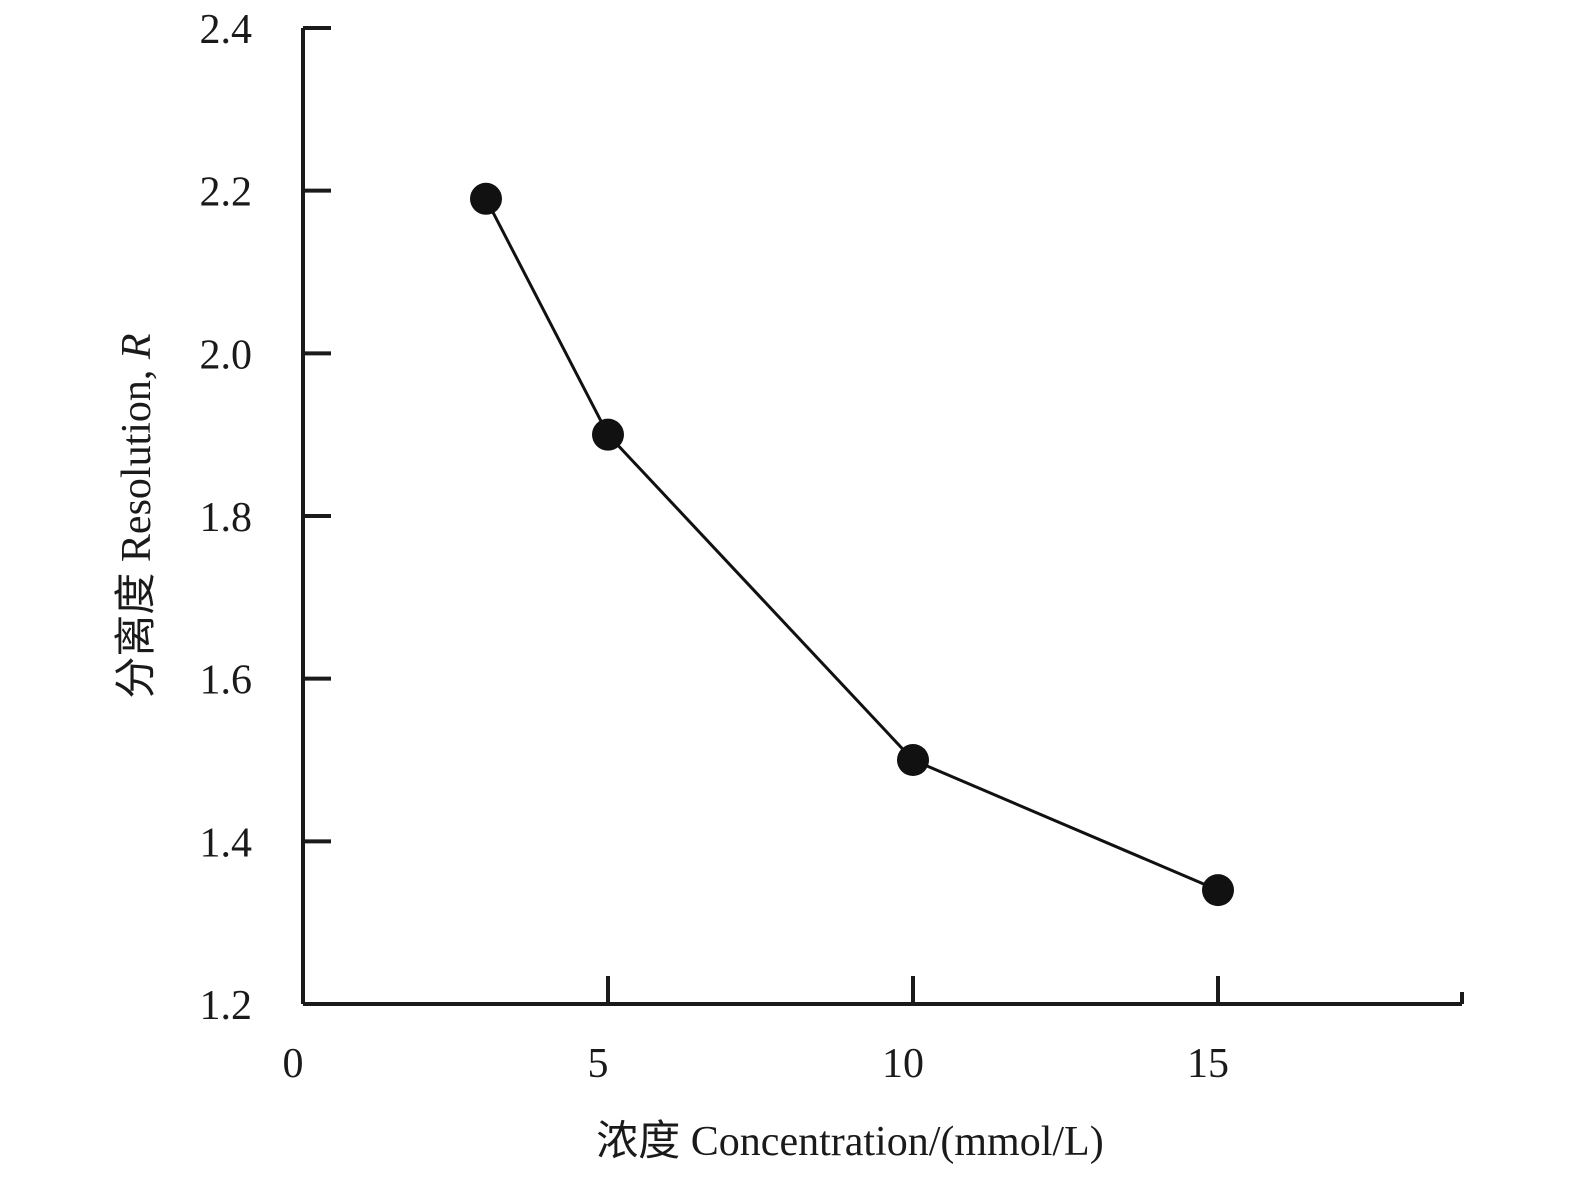 Image resolution: width=1575 pixels, height=1177 pixels. What do you see at coordinates (136, 529) in the screenshot?
I see `y-axis-title-text: 分离度 Resolution,` at bounding box center [136, 529].